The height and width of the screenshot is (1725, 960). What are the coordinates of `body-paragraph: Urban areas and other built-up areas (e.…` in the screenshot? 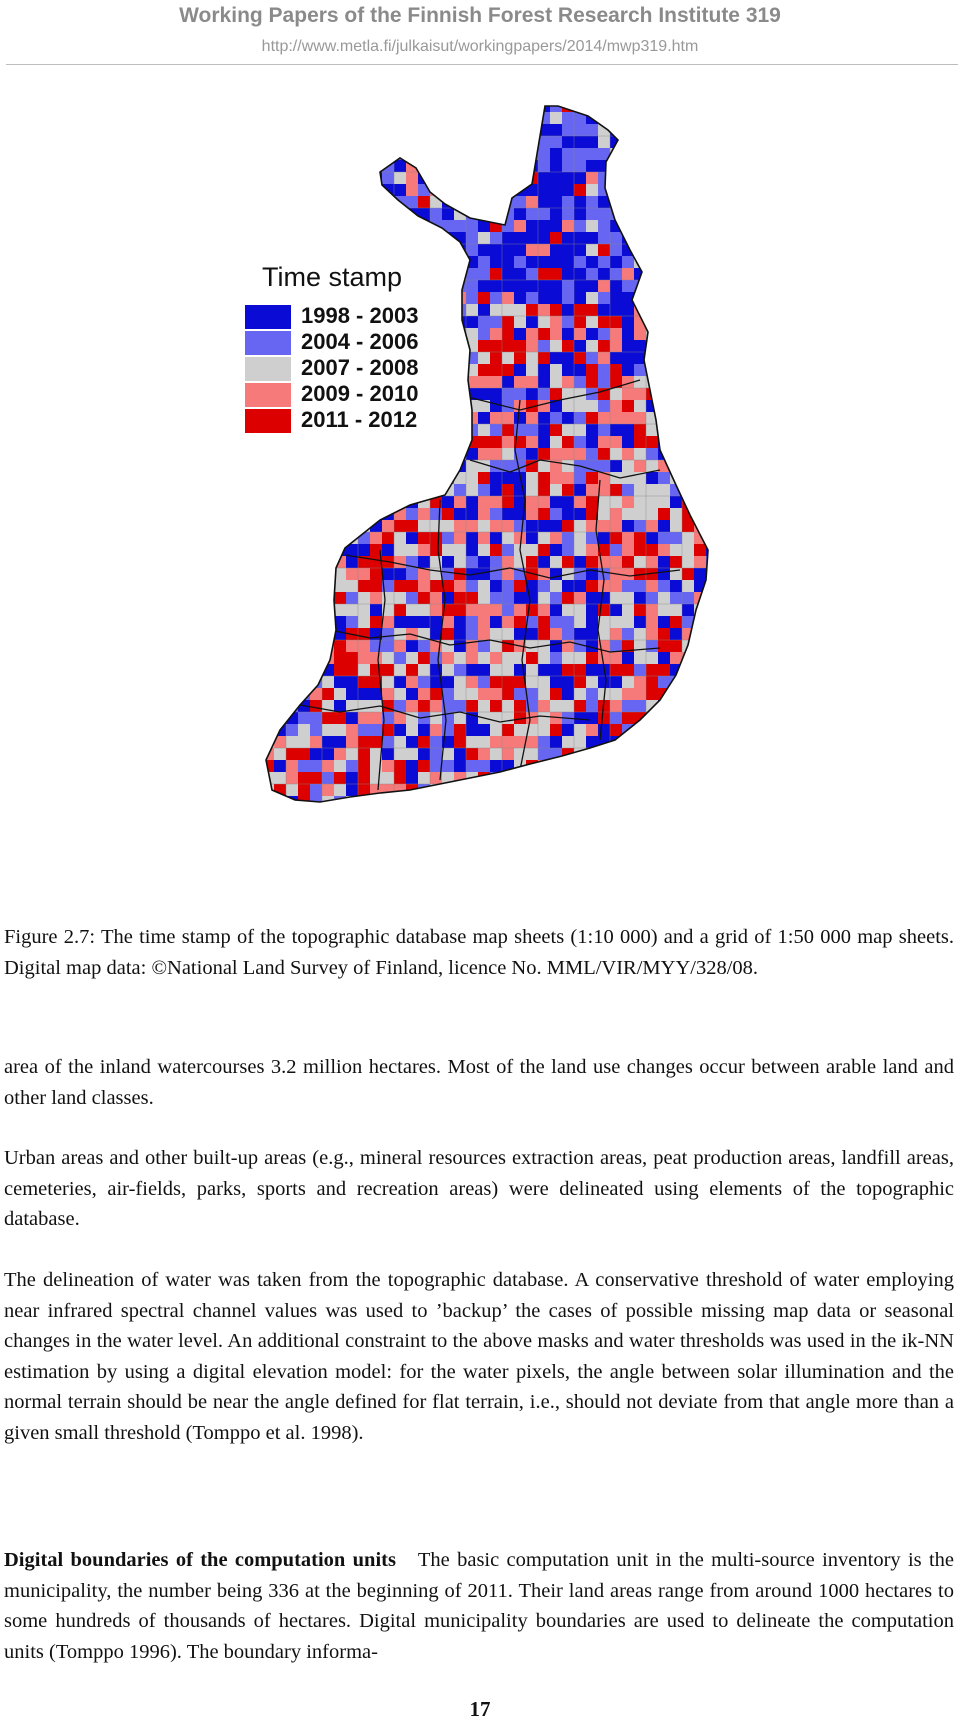 It's located at (479, 1188).